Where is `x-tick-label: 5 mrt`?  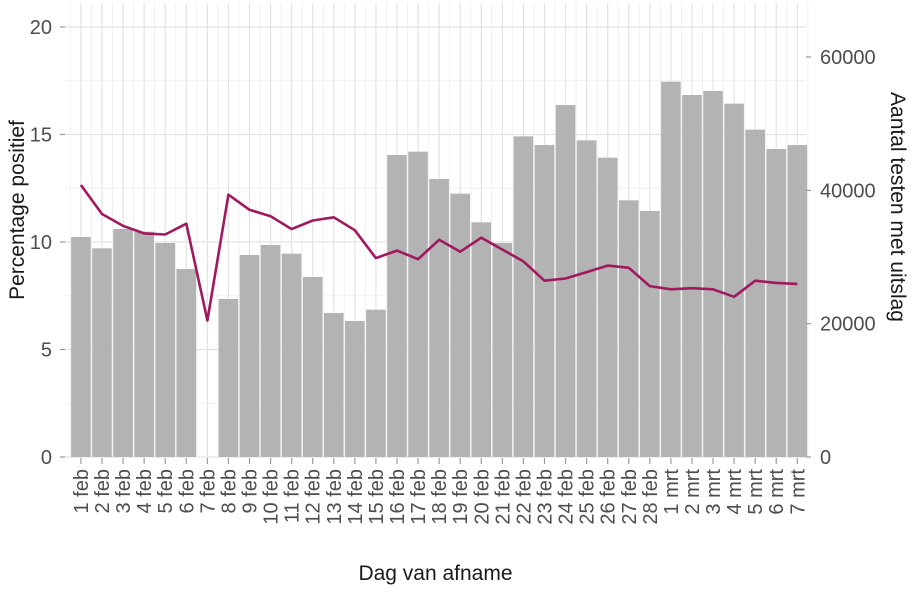
x-tick-label: 5 mrt is located at coordinates (756, 492).